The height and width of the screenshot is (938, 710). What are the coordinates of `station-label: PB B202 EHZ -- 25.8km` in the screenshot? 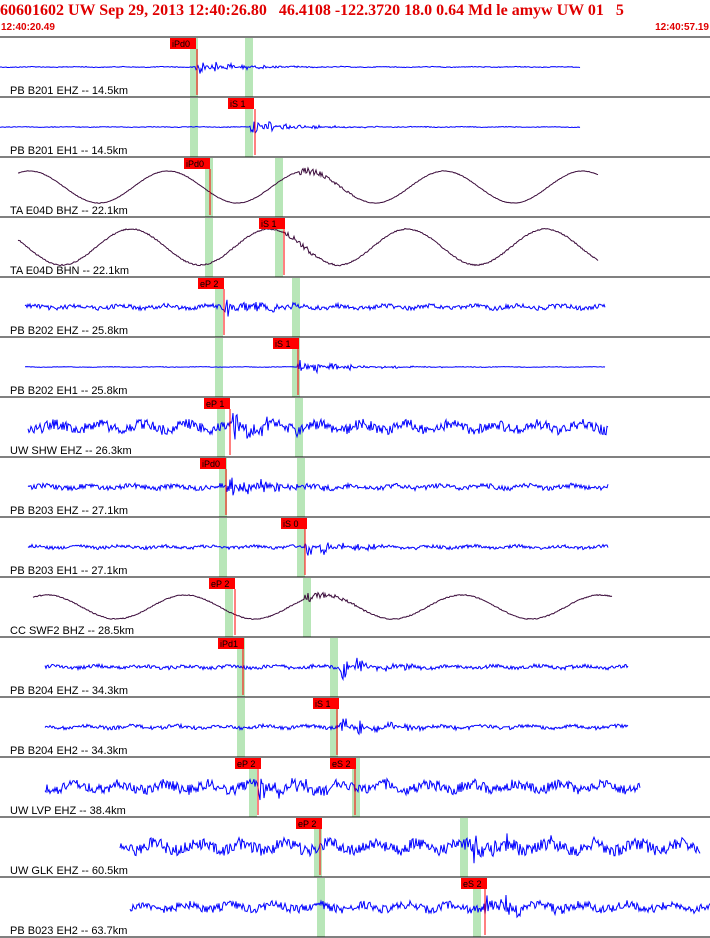 It's located at (69, 331).